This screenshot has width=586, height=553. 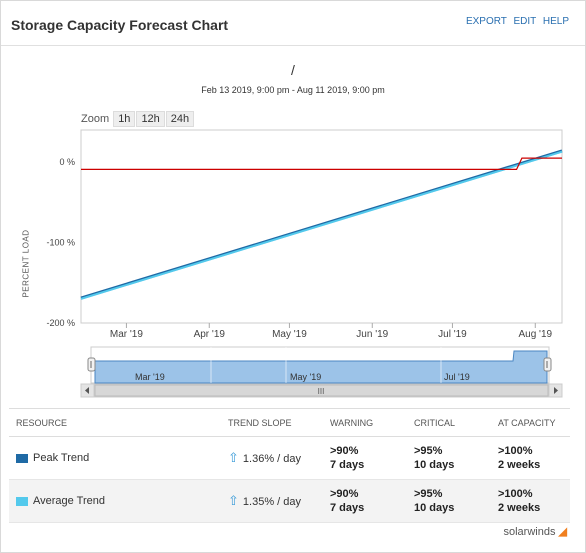 I want to click on y-tick-label: -200 %, so click(x=60, y=323).